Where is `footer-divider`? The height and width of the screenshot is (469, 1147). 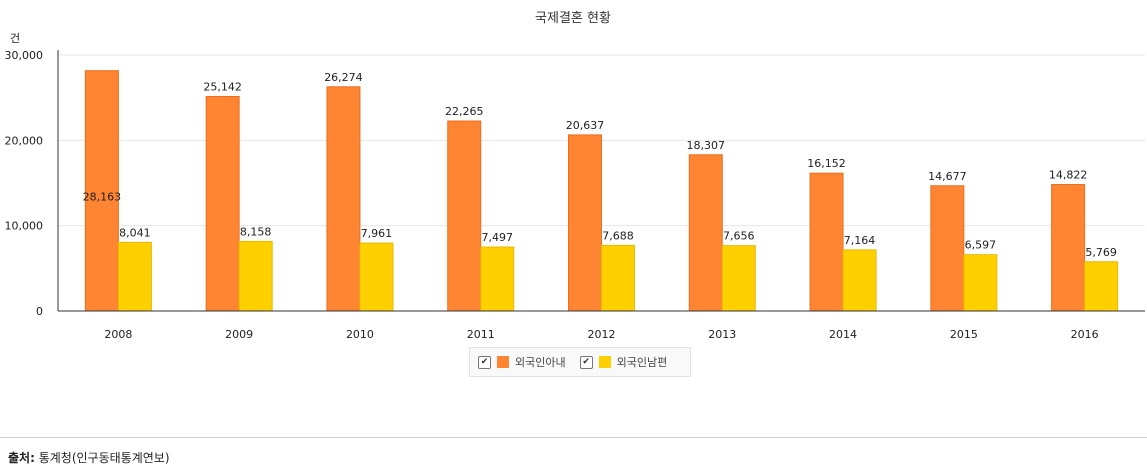
footer-divider is located at coordinates (573, 437).